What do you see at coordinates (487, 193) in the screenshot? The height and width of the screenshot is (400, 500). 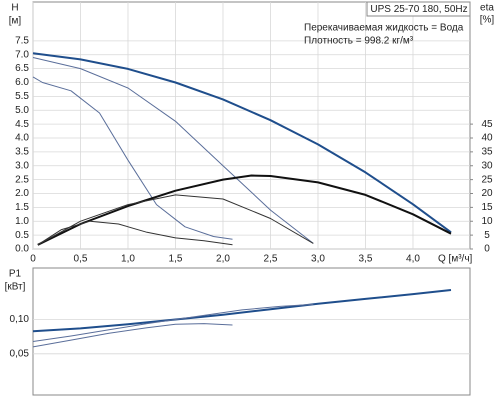 I see `y2-tick-label: 20` at bounding box center [487, 193].